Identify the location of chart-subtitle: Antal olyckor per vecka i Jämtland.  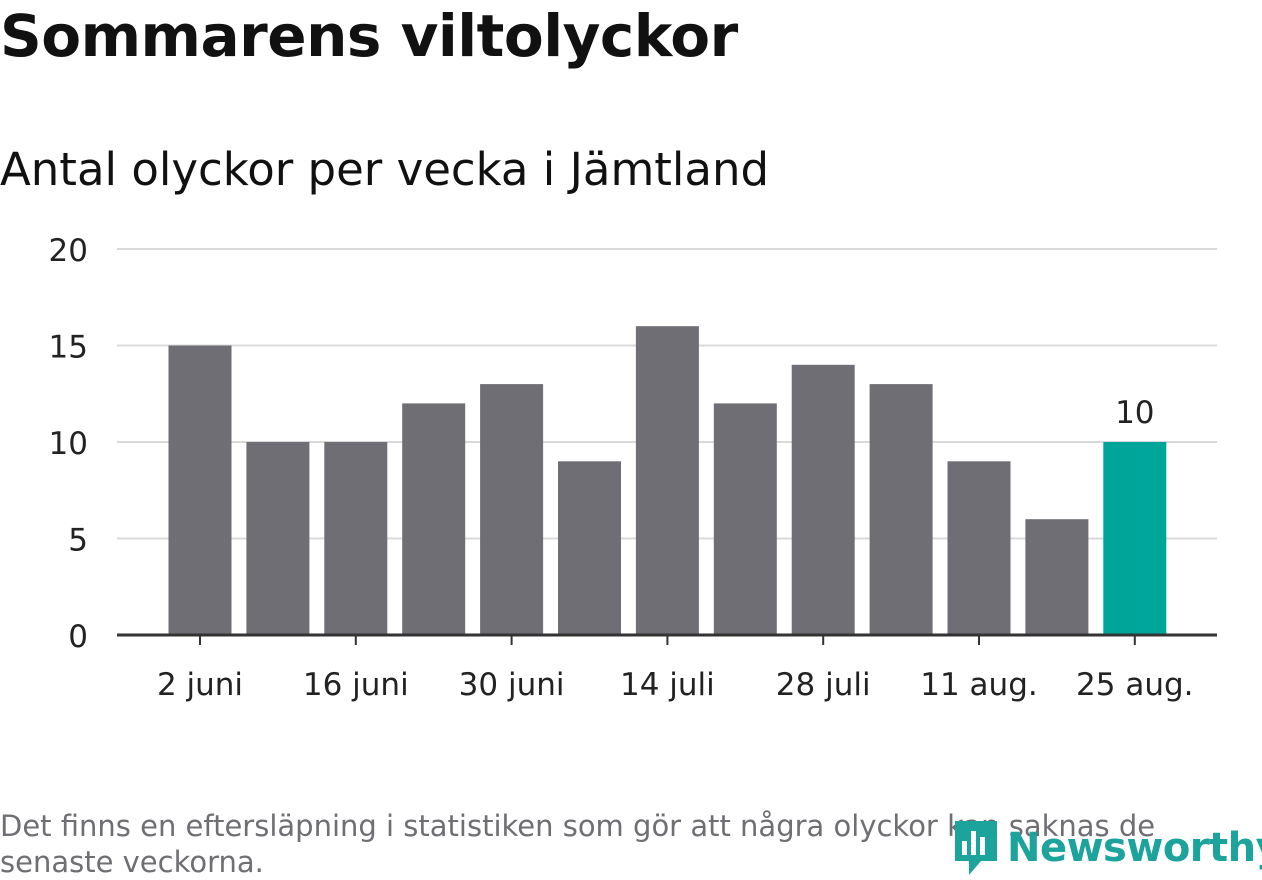
(385, 169).